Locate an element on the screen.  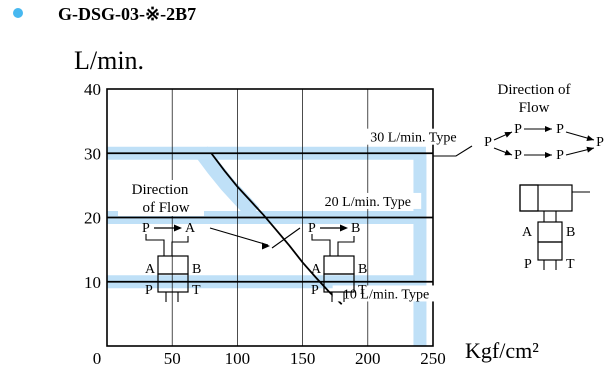
leader-lines is located at coordinates (341, 197).